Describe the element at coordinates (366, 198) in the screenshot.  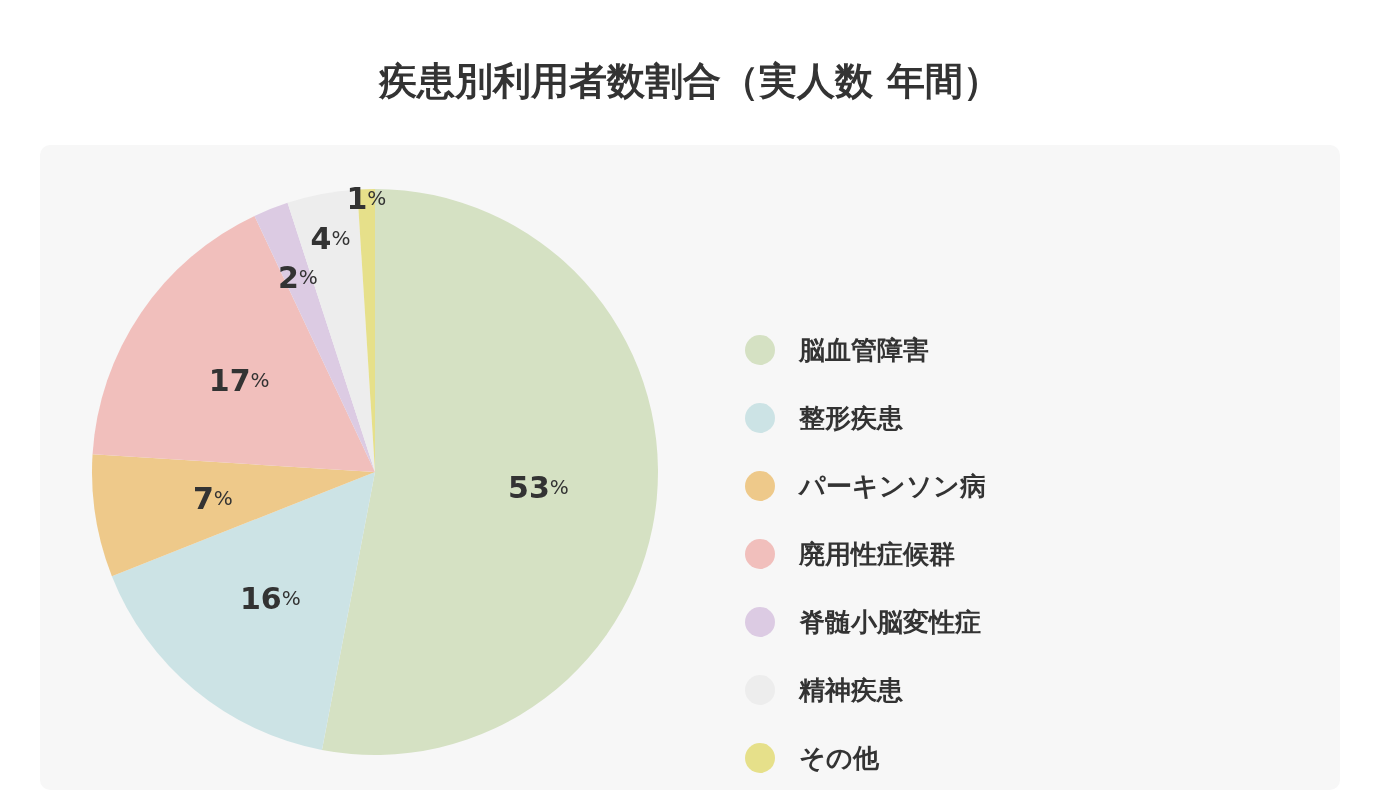
I see `data-label: 1%` at that location.